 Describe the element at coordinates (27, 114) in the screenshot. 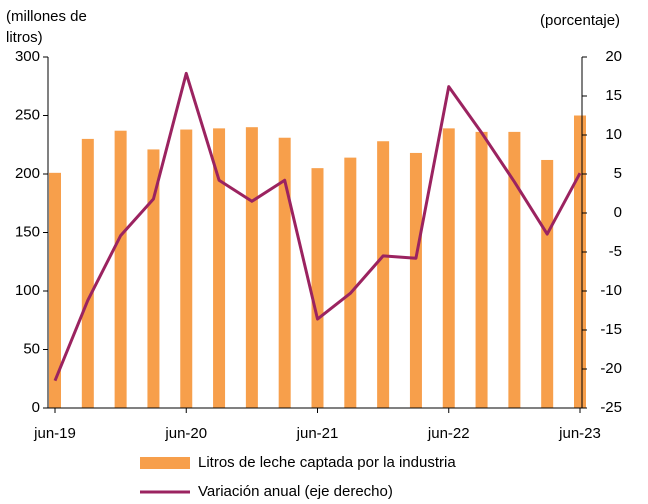

I see `y-tick-label: 250` at that location.